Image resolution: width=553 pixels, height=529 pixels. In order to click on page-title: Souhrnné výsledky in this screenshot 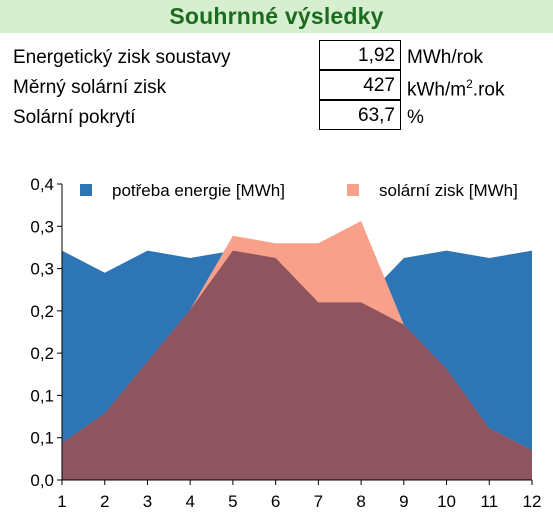, I will do `click(276, 16)`.